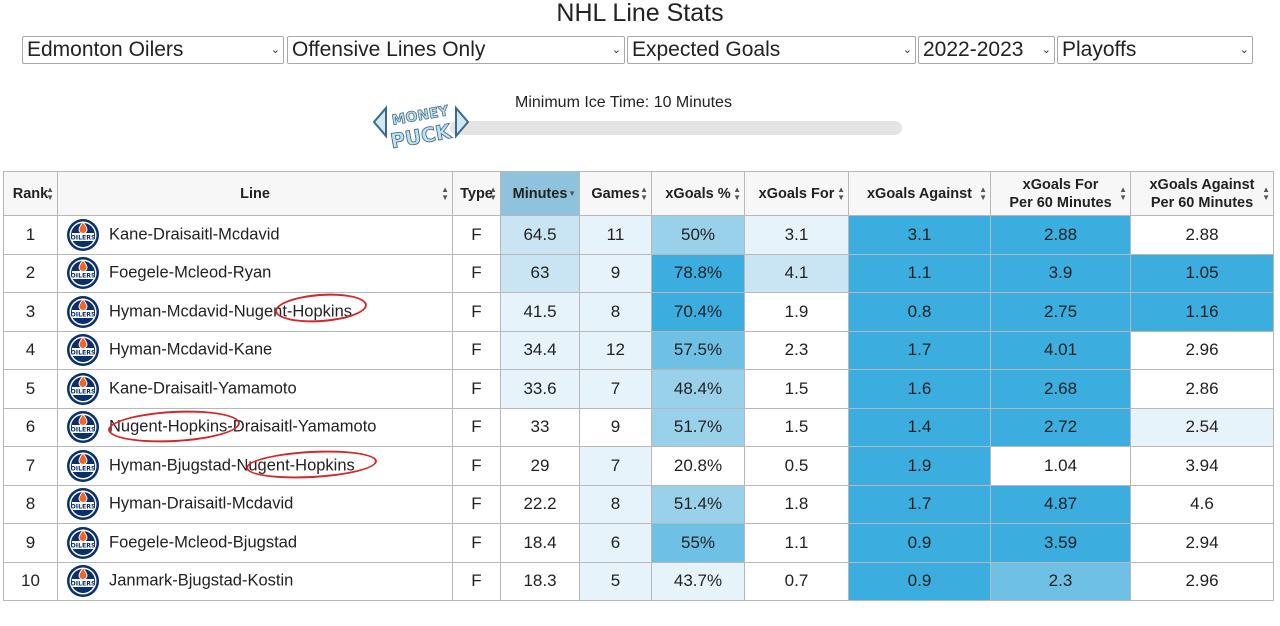 The image size is (1280, 626). Describe the element at coordinates (389, 49) in the screenshot. I see `line-type-select-value: Offensive Lines Only` at that location.